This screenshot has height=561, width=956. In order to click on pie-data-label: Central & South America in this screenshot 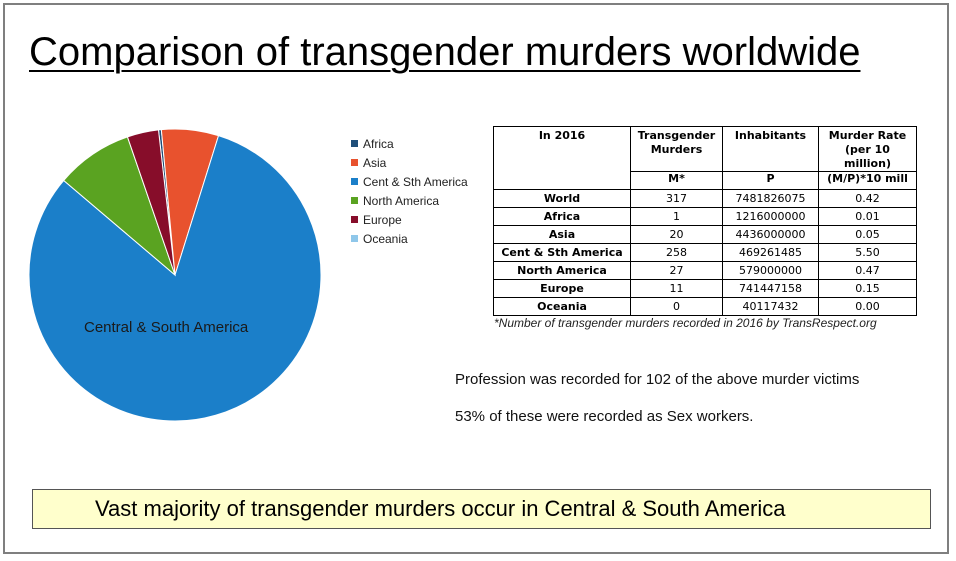, I will do `click(166, 327)`.